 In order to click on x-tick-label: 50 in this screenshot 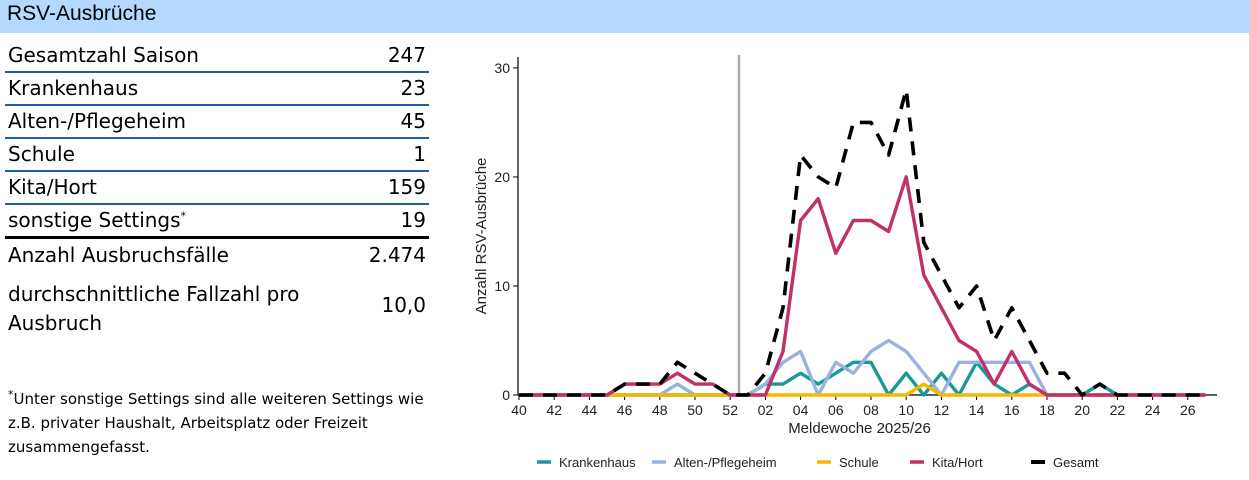, I will do `click(695, 410)`.